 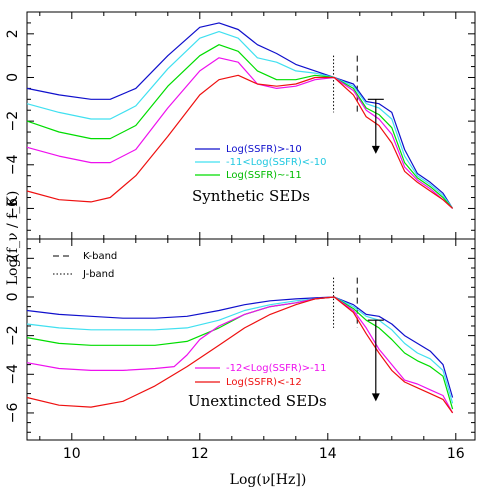 What do you see at coordinates (98, 274) in the screenshot?
I see `j-band-legend-label: J-band` at bounding box center [98, 274].